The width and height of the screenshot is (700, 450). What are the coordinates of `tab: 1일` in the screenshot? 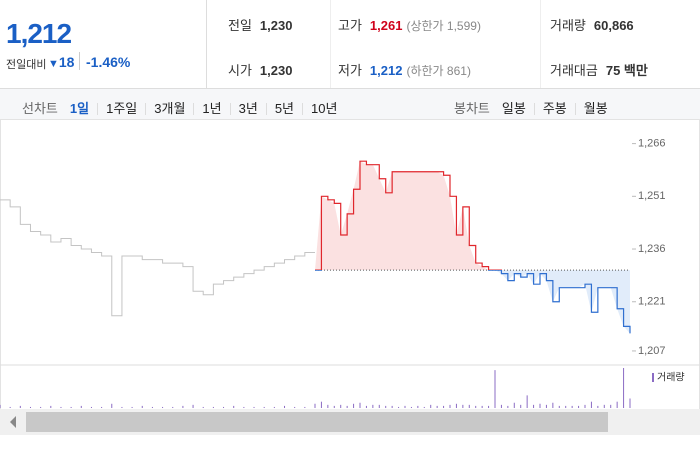 It's located at (79, 108).